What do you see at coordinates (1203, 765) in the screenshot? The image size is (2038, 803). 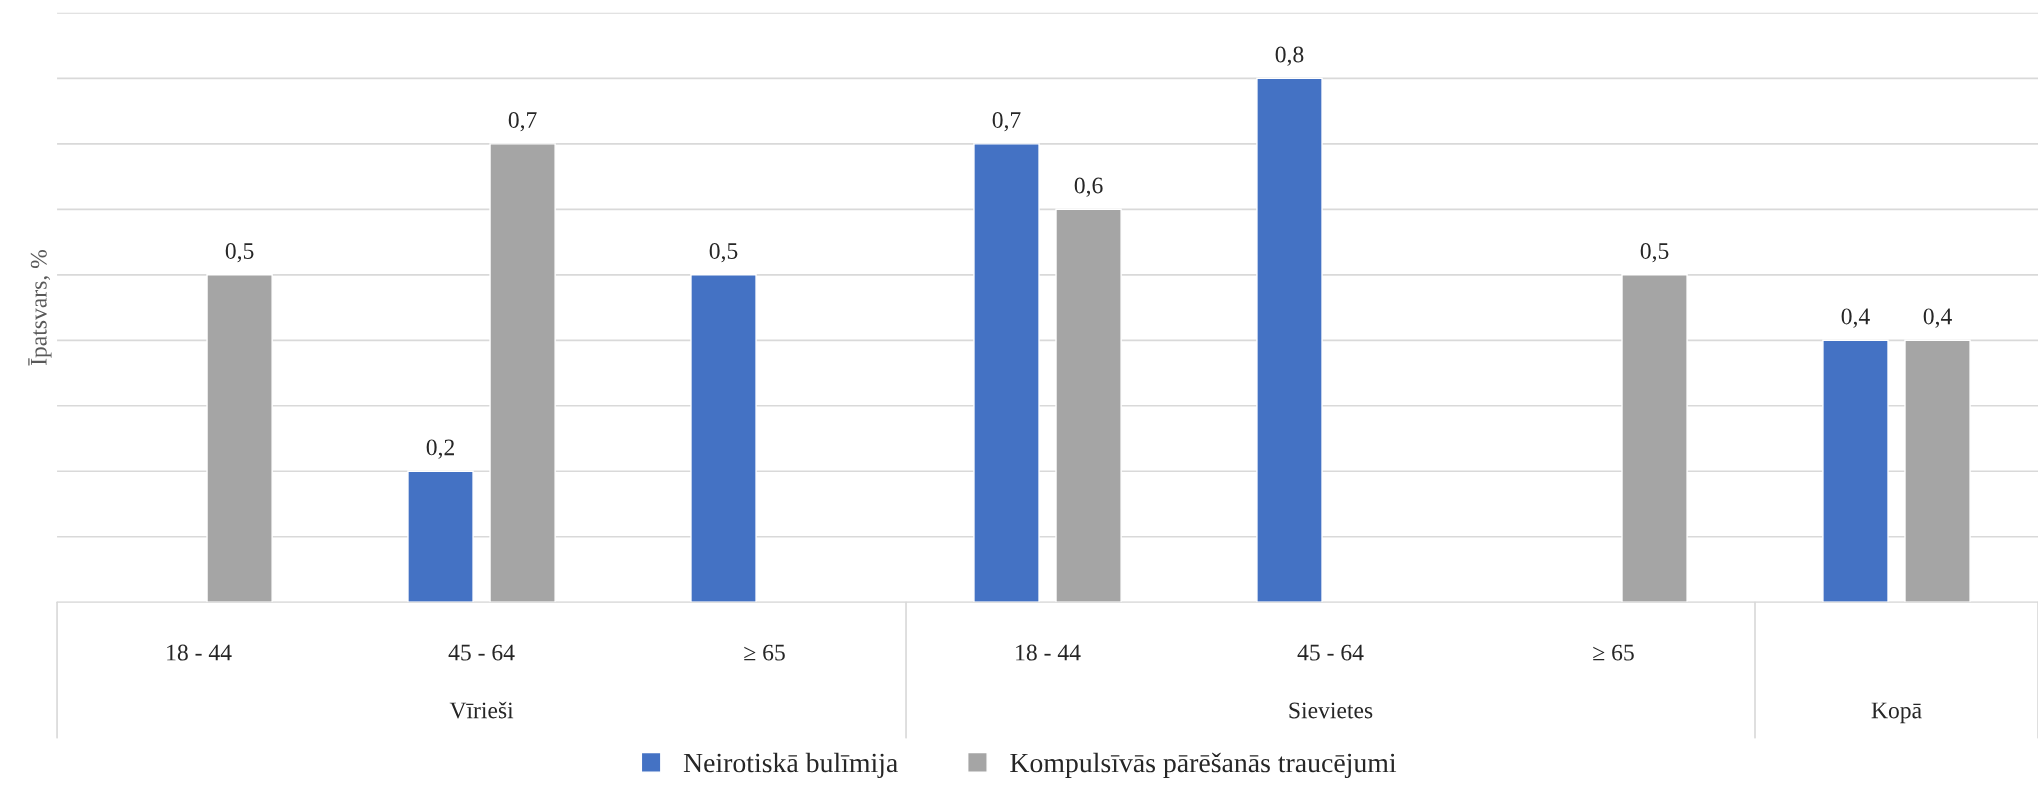 I see `legend-label: Kompulsīvās pārēšanās traucējumi` at bounding box center [1203, 765].